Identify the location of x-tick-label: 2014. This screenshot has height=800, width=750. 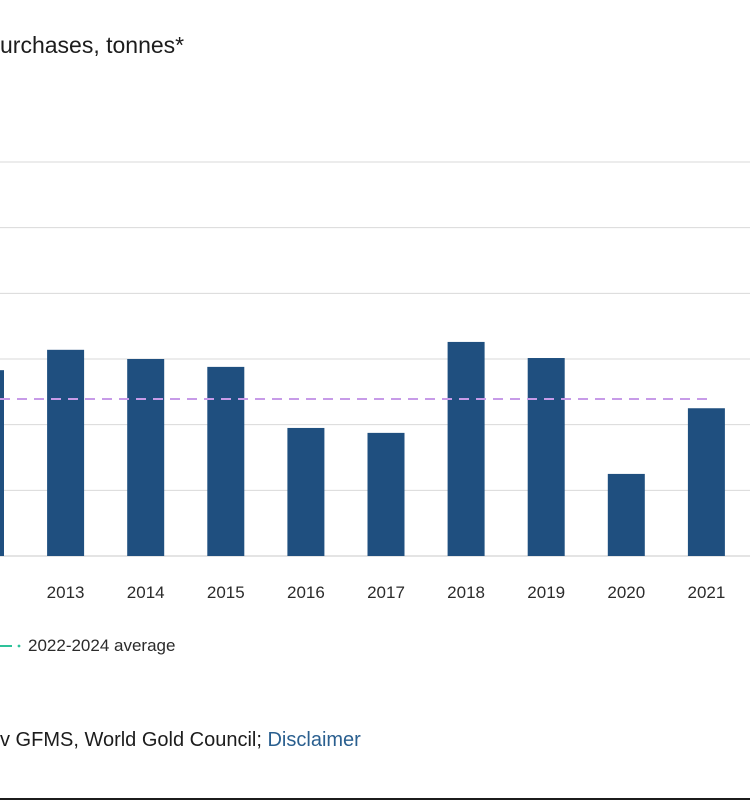
(146, 592).